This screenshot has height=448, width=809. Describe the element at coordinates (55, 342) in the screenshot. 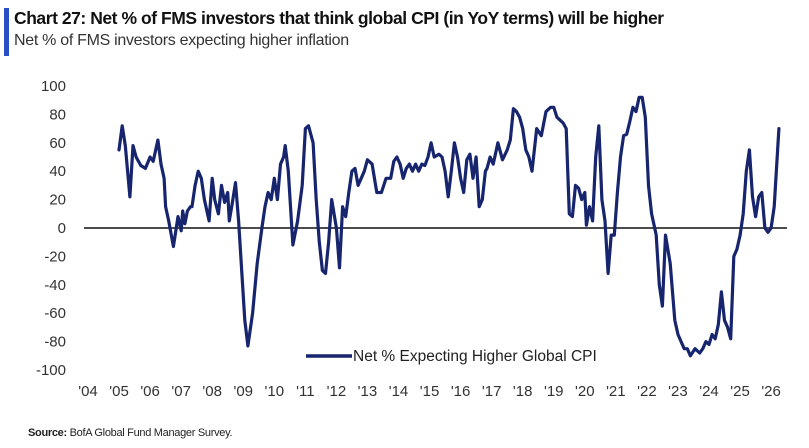

I see `y-tick-label: -80` at that location.